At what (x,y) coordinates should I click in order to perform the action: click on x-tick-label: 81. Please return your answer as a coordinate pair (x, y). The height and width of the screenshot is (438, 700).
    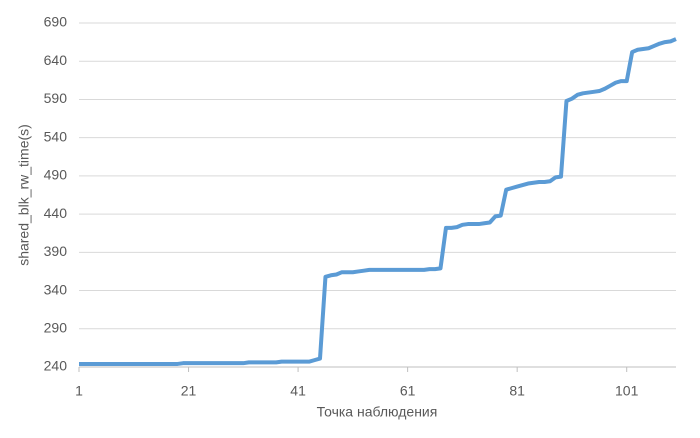
    Looking at the image, I should click on (517, 391).